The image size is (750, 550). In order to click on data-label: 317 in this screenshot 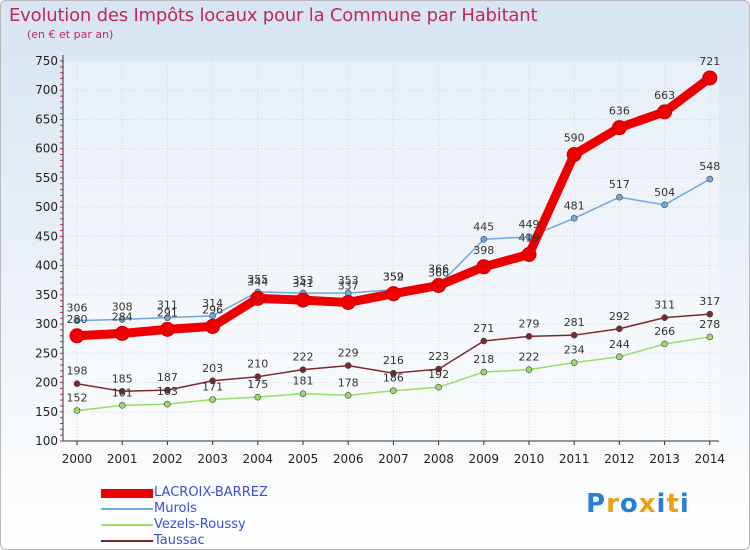, I will do `click(709, 301)`.